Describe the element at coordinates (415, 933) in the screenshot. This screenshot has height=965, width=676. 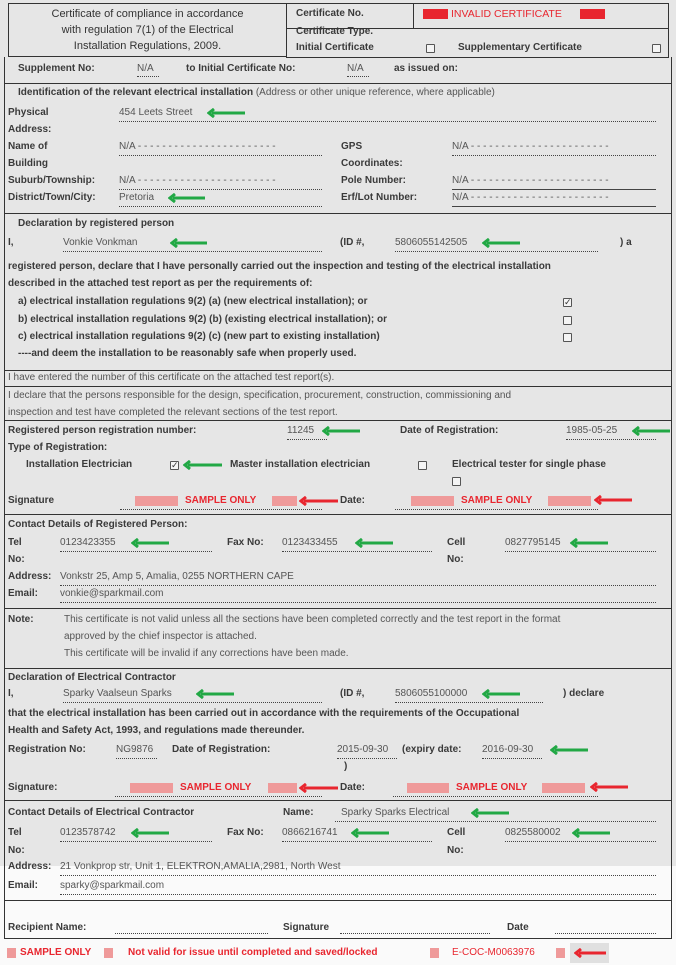
I see `recipient-signature-field` at that location.